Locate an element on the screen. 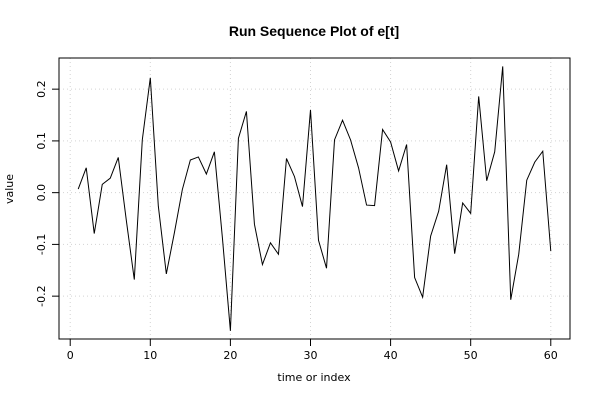 The height and width of the screenshot is (400, 599). x-tick-label: 60 is located at coordinates (551, 355).